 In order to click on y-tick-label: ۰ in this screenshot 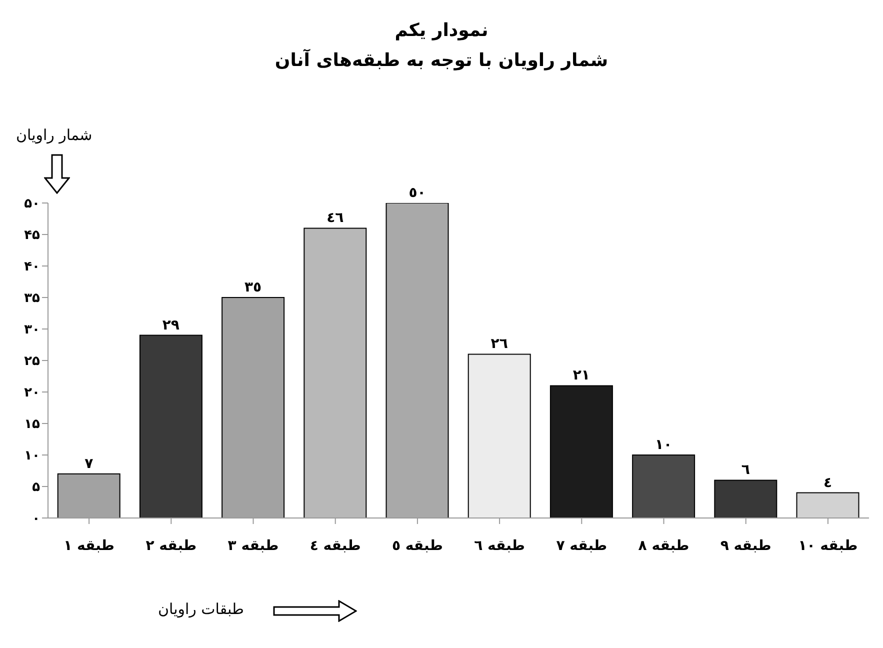, I will do `click(36, 519)`.